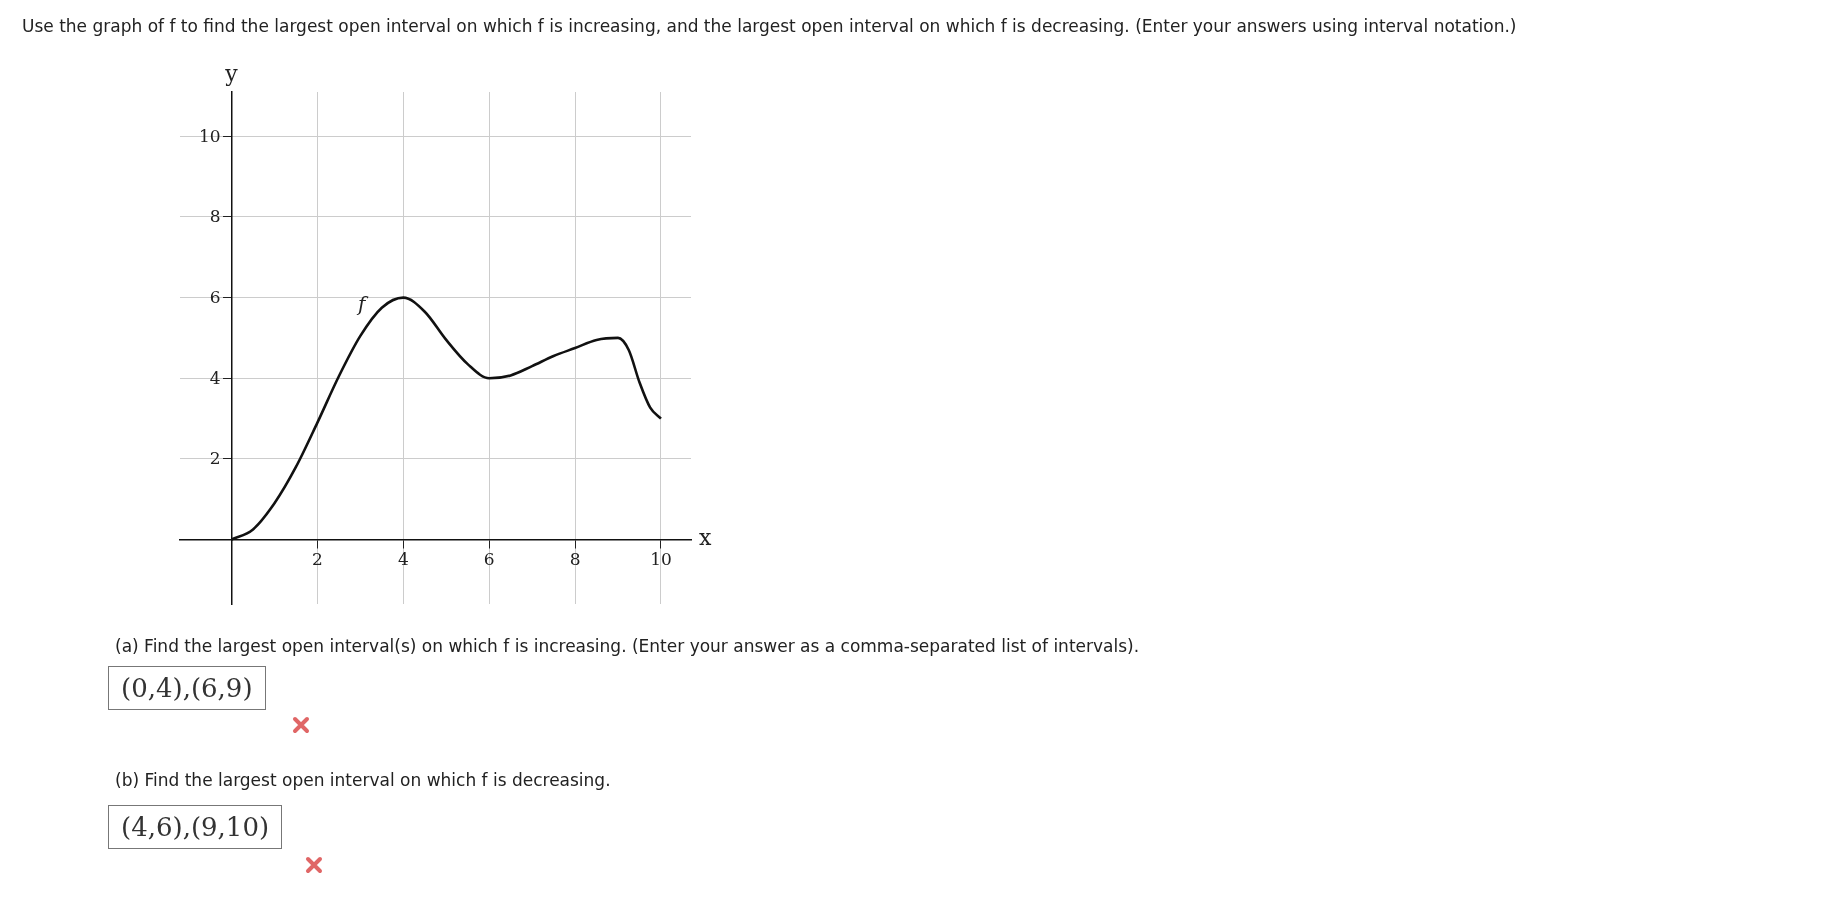  Describe the element at coordinates (705, 538) in the screenshot. I see `x-axis-title: x` at that location.